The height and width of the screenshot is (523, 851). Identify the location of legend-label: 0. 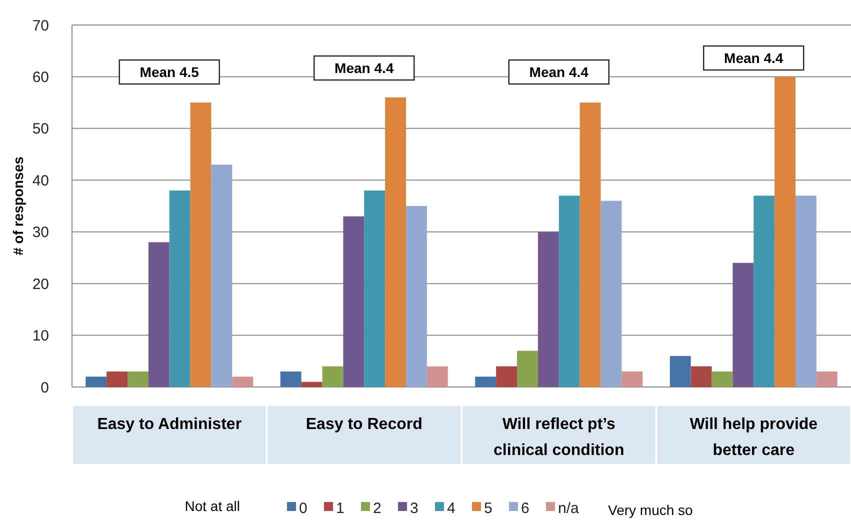
(303, 508).